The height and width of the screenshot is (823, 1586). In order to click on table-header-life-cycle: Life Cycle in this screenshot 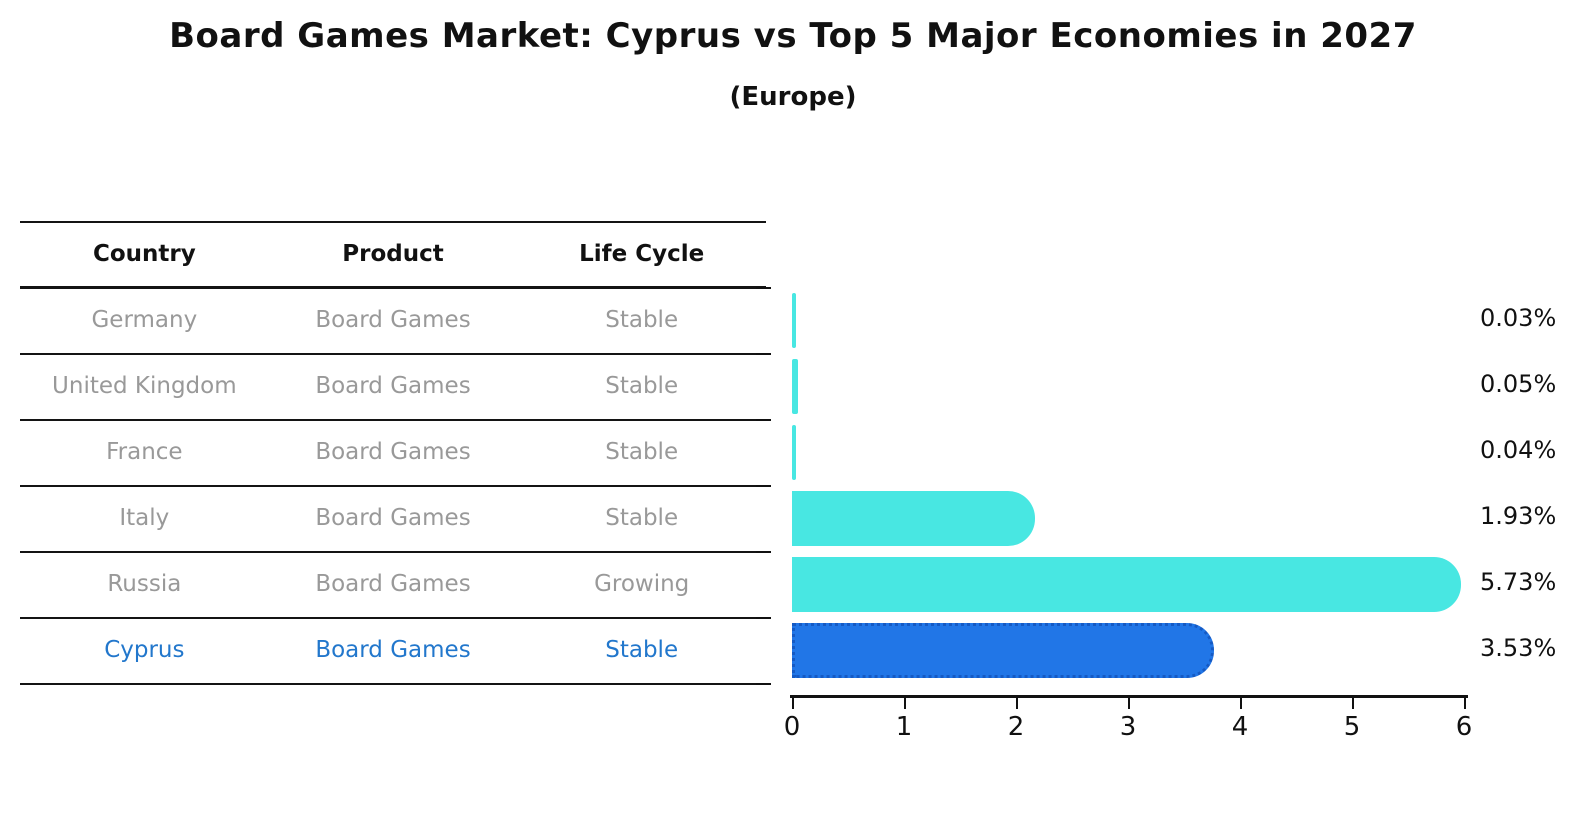, I will do `click(642, 254)`.